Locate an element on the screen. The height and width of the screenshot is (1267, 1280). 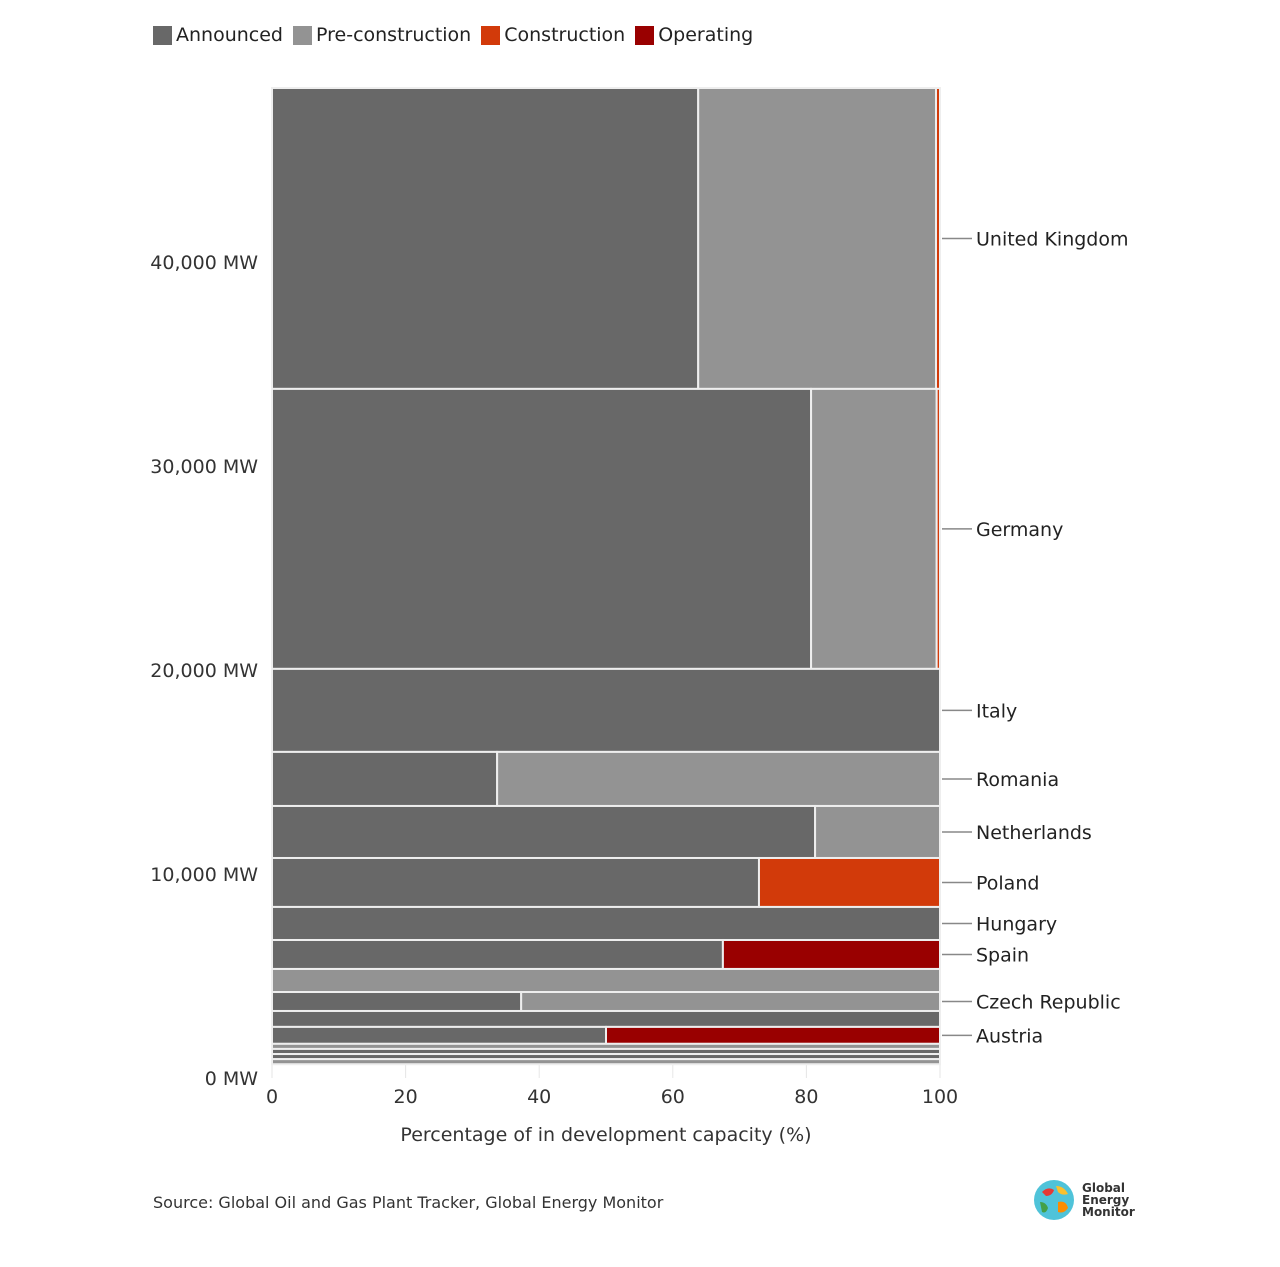
legend-item-pre-construction: Pre-construction is located at coordinates (382, 35).